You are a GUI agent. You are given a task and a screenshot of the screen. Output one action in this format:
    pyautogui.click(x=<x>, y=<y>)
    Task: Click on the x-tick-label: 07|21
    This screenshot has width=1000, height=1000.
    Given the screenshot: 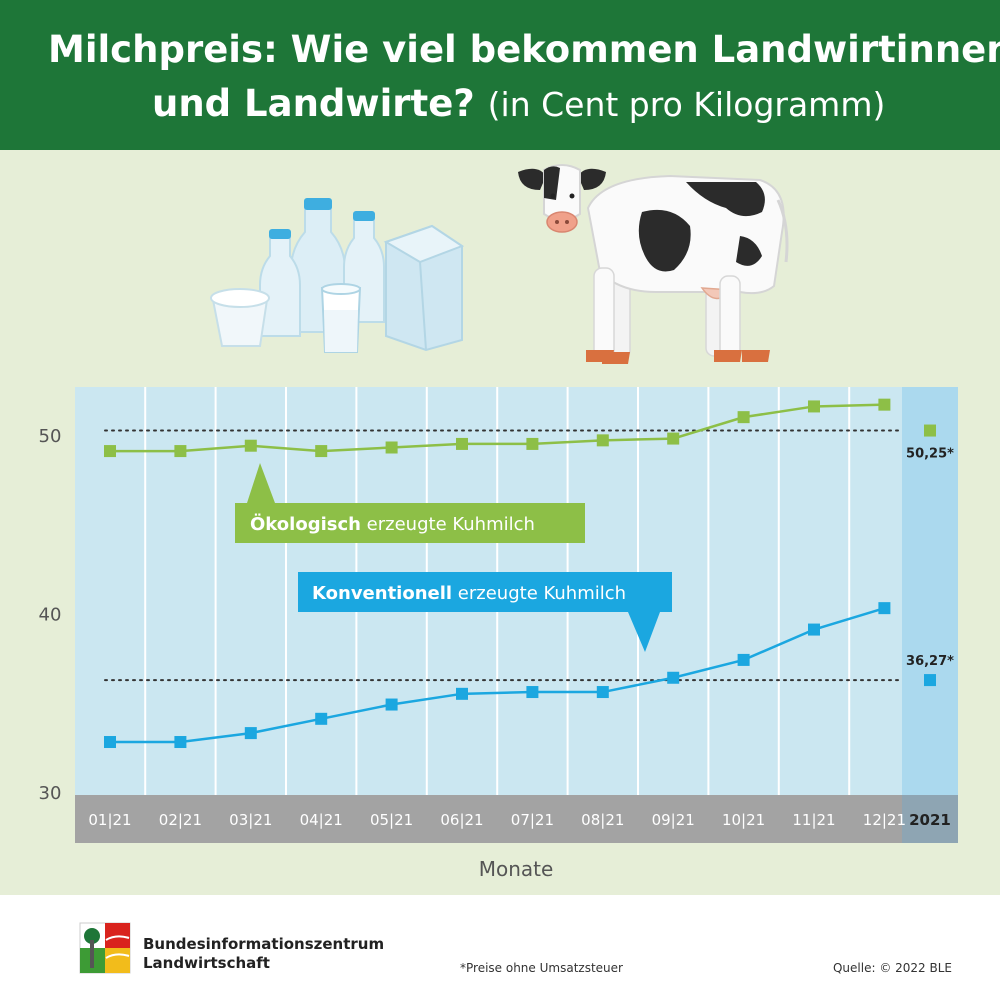 What is the action you would take?
    pyautogui.click(x=532, y=820)
    